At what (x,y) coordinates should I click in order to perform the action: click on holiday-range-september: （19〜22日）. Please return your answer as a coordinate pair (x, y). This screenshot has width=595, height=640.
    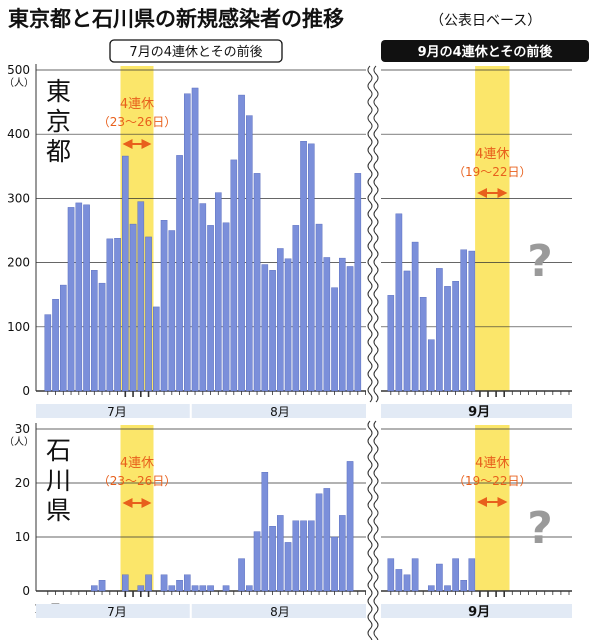
    Looking at the image, I should click on (492, 172).